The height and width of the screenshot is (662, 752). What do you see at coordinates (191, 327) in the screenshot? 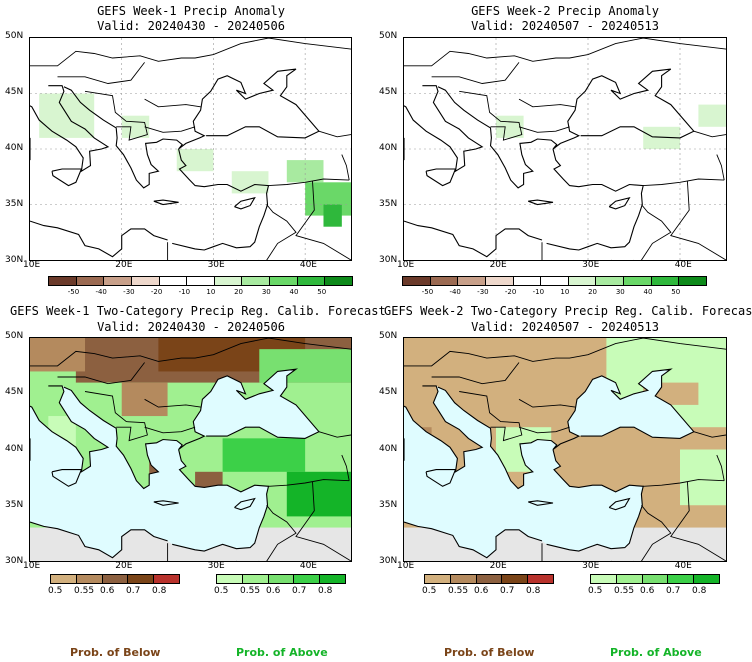
I see `panel3-valid: Valid: 20240430 - 20240506` at bounding box center [191, 327].